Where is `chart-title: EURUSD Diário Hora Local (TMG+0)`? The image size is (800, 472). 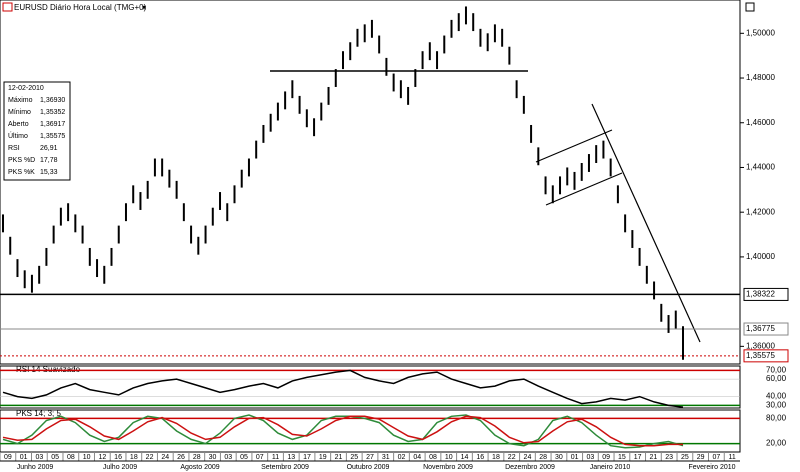
chart-title: EURUSD Diário Hora Local (TMG+0) is located at coordinates (80, 7).